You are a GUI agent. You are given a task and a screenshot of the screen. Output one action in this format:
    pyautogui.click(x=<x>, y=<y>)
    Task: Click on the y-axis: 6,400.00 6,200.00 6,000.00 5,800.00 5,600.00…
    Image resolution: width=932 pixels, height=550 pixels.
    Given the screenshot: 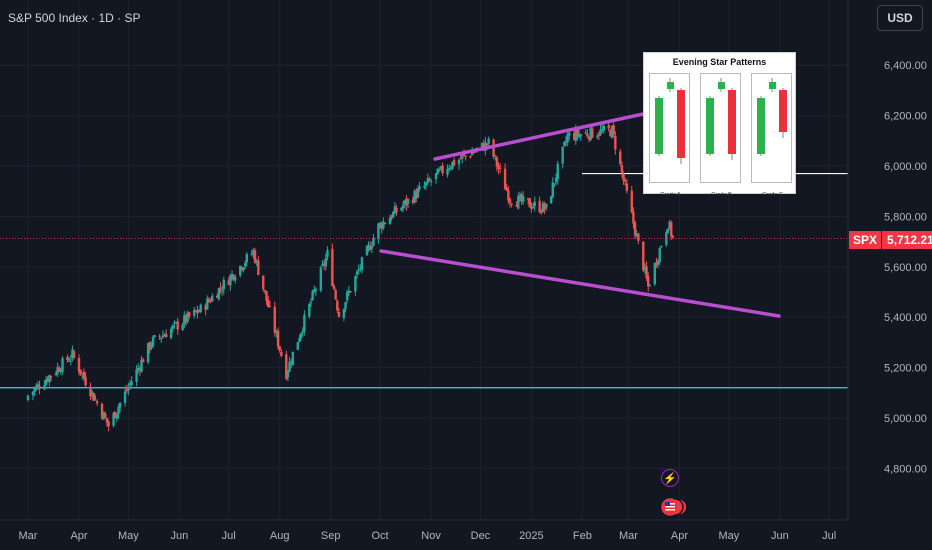 What is the action you would take?
    pyautogui.click(x=889, y=275)
    